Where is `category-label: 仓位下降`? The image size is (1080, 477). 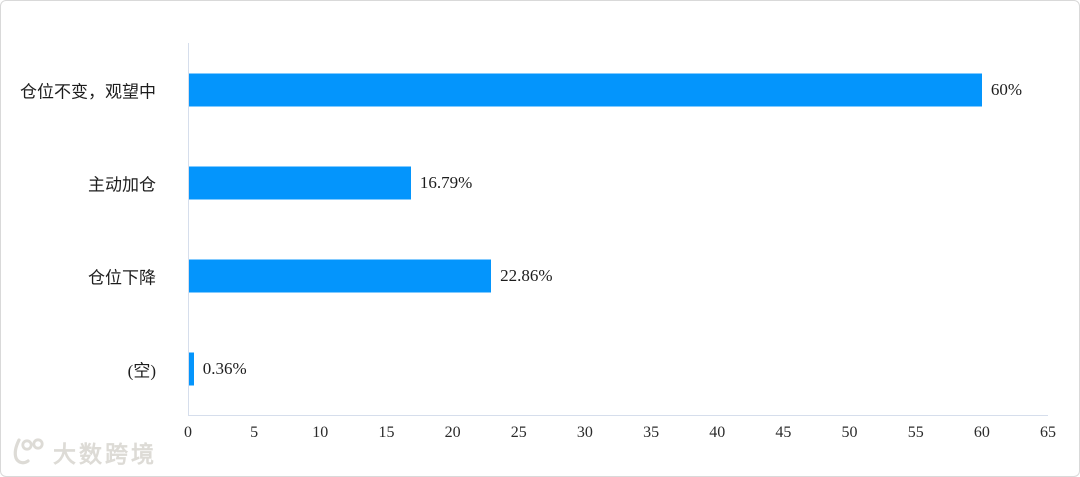
category-label: 仓位下降 is located at coordinates (122, 278).